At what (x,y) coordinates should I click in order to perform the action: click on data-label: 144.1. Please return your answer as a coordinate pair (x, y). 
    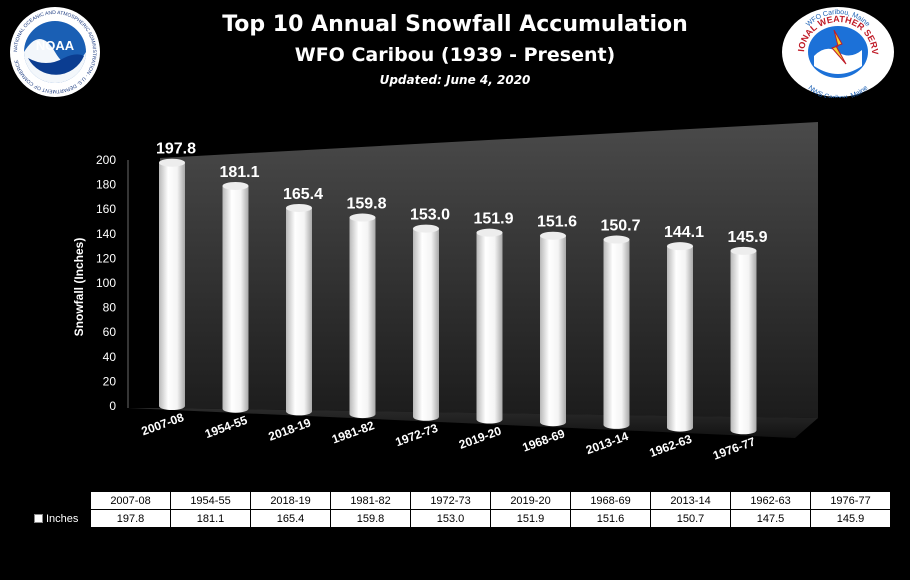
    Looking at the image, I should click on (684, 232).